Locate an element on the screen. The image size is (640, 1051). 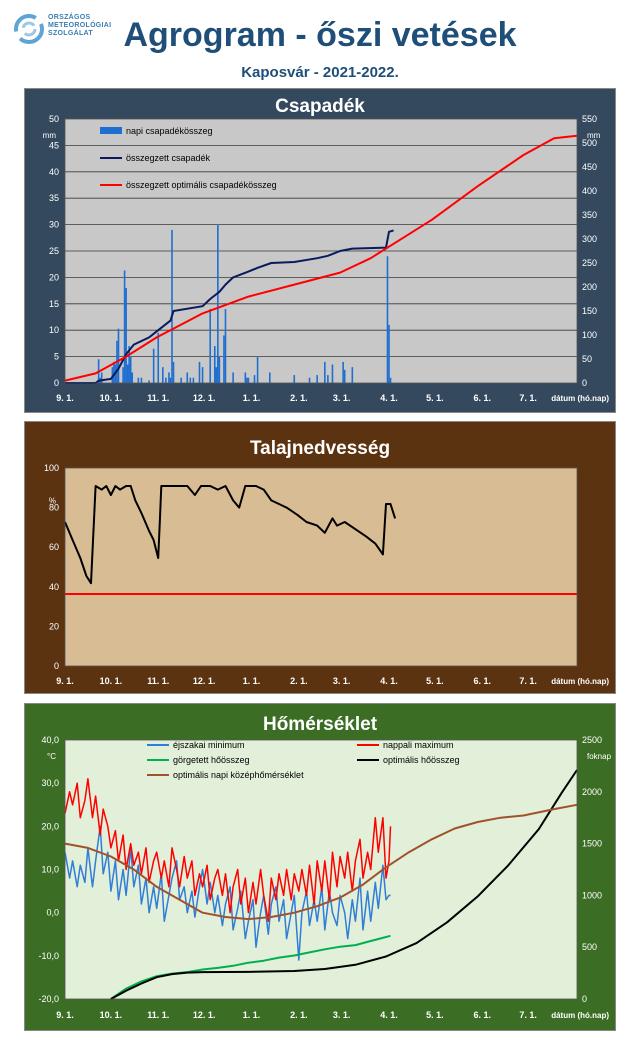
y-right-tick-label: 50 is located at coordinates (587, 359).